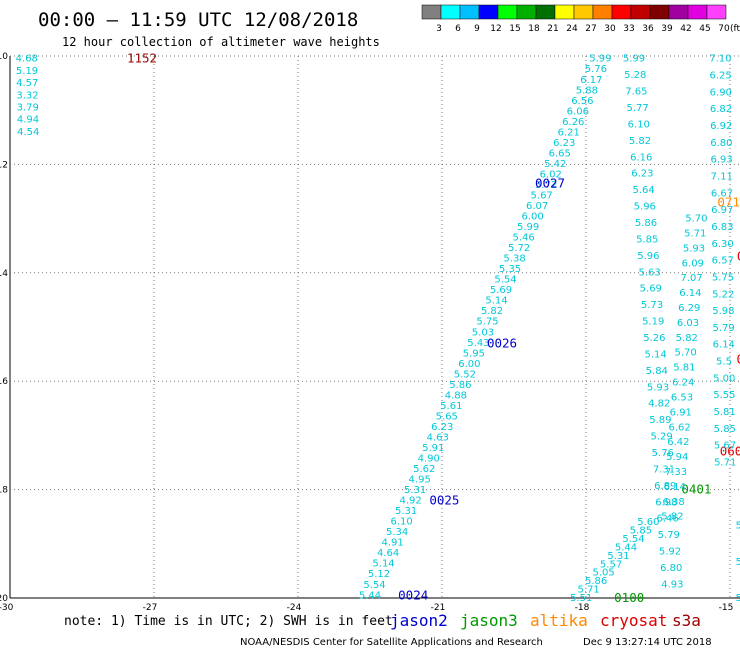  I want to click on satellite-legend: jason2 jason3 altika cryosat s3a, so click(545, 620).